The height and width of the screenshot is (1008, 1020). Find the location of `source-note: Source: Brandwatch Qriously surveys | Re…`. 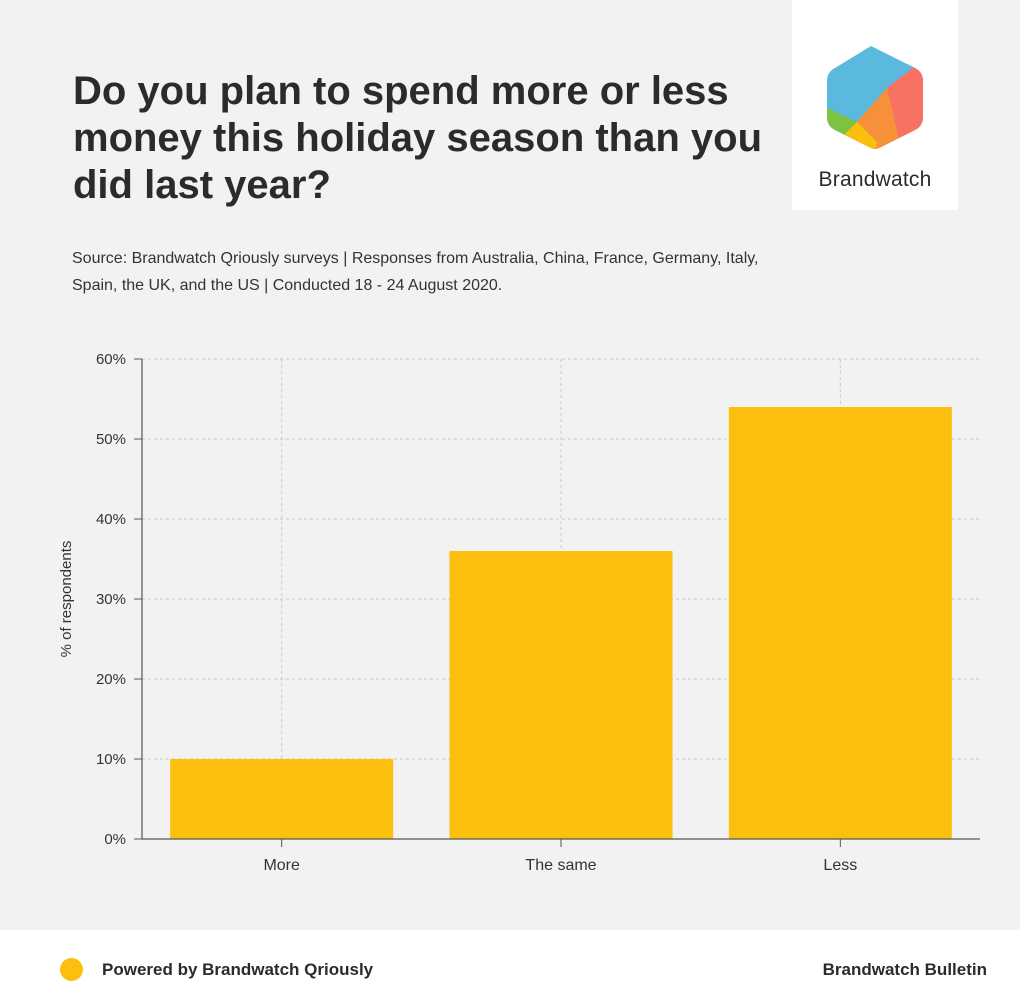

source-note: Source: Brandwatch Qriously surveys | Re… is located at coordinates (415, 272).